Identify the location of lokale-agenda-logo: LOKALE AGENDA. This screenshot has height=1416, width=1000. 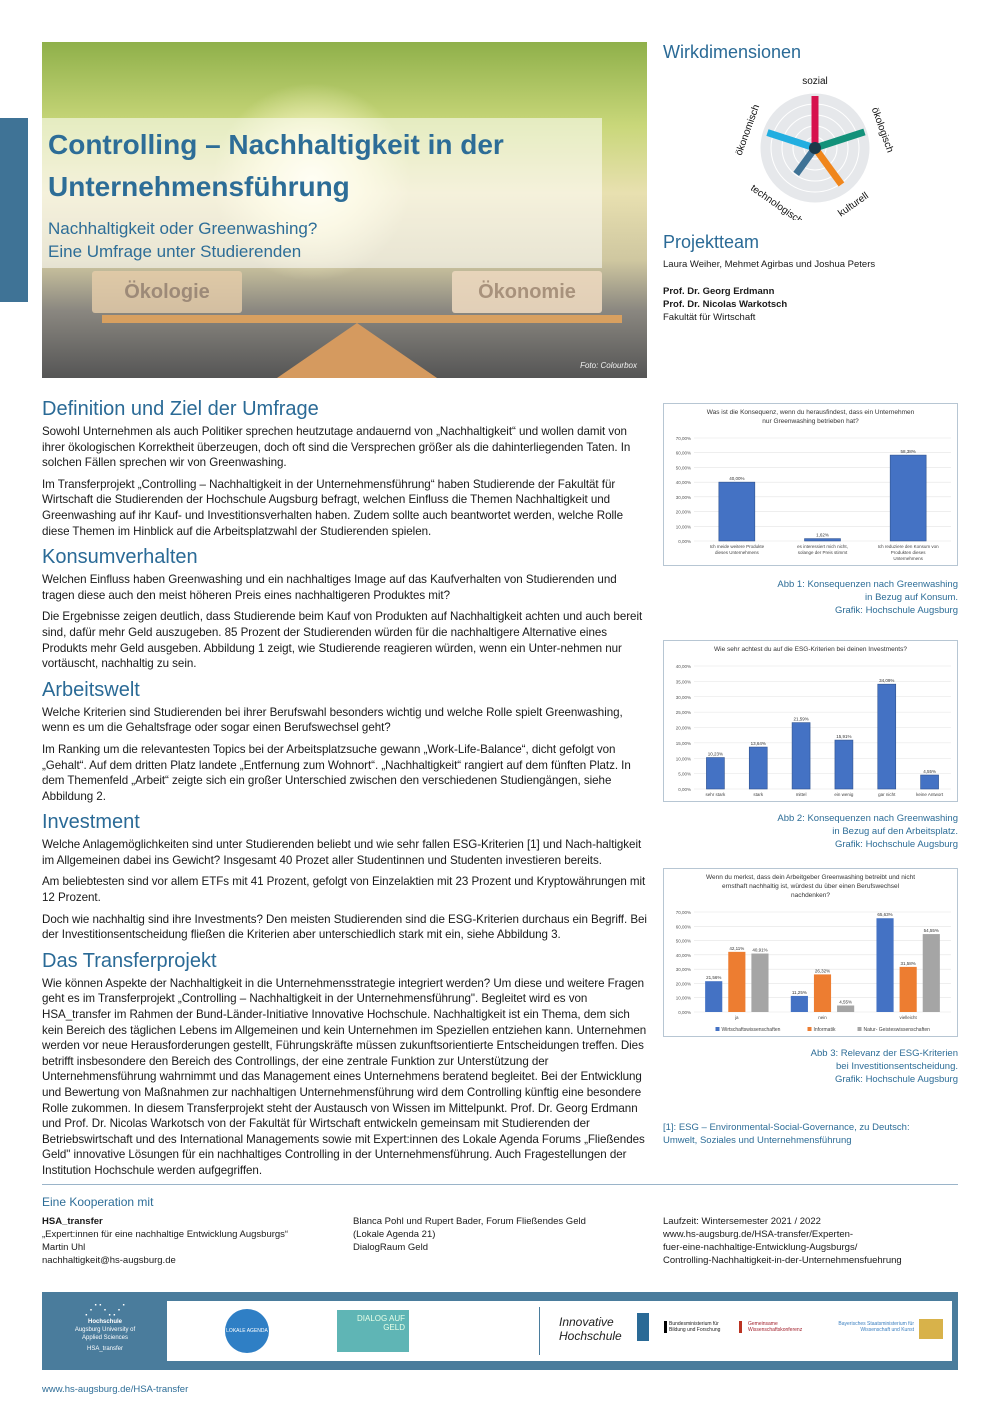
(247, 1331).